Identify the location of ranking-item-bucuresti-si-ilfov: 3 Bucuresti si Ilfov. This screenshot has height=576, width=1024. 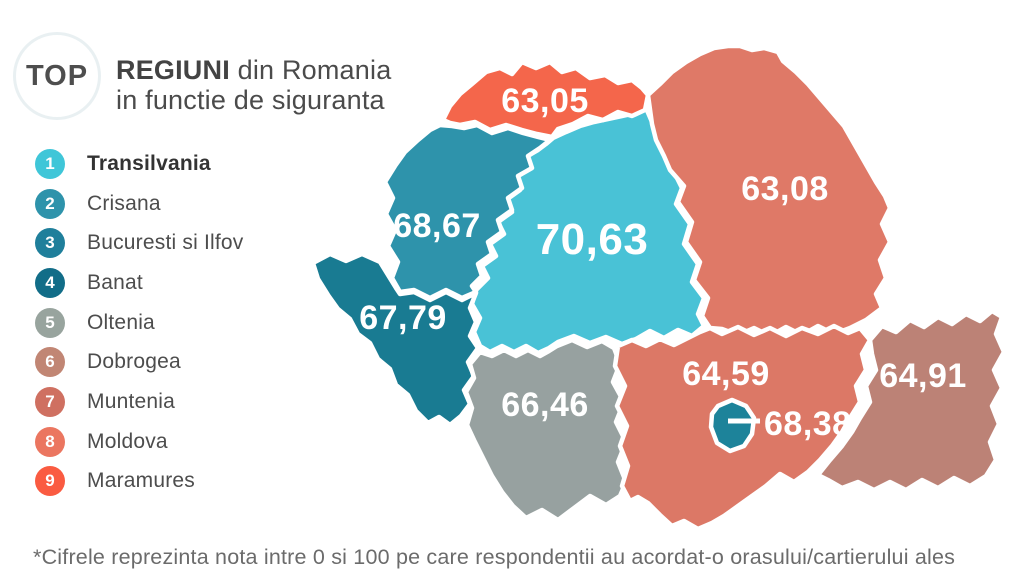
(139, 243).